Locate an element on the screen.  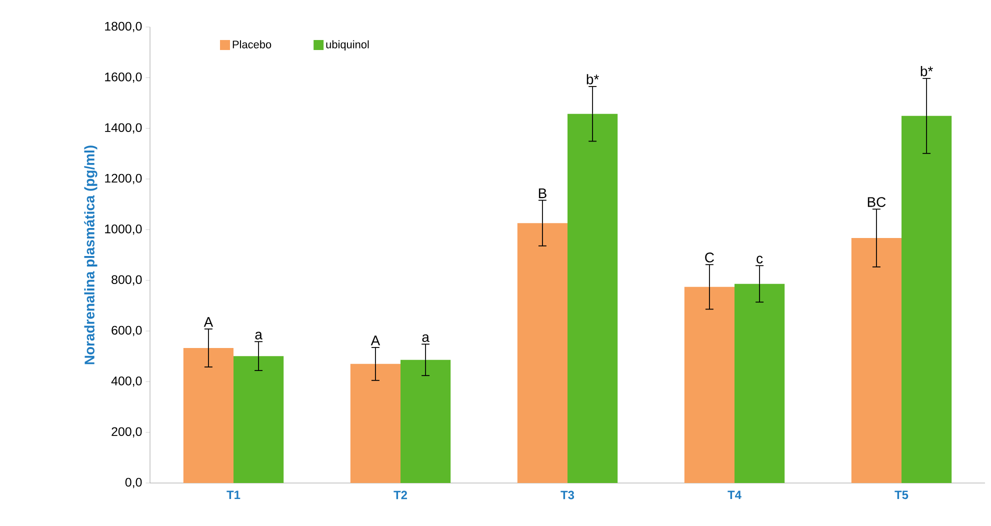
y-axis-title: Noradrenalina plasmática (pg/ml) is located at coordinates (91, 255).